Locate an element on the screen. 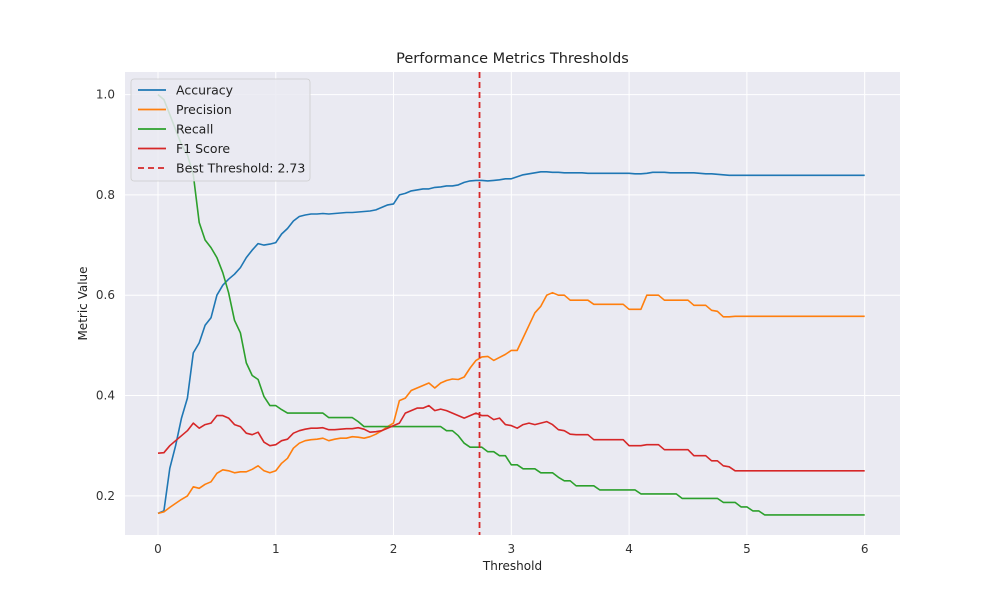 This screenshot has height=600, width=1000. y-tick-label: 0.2 is located at coordinates (105, 496).